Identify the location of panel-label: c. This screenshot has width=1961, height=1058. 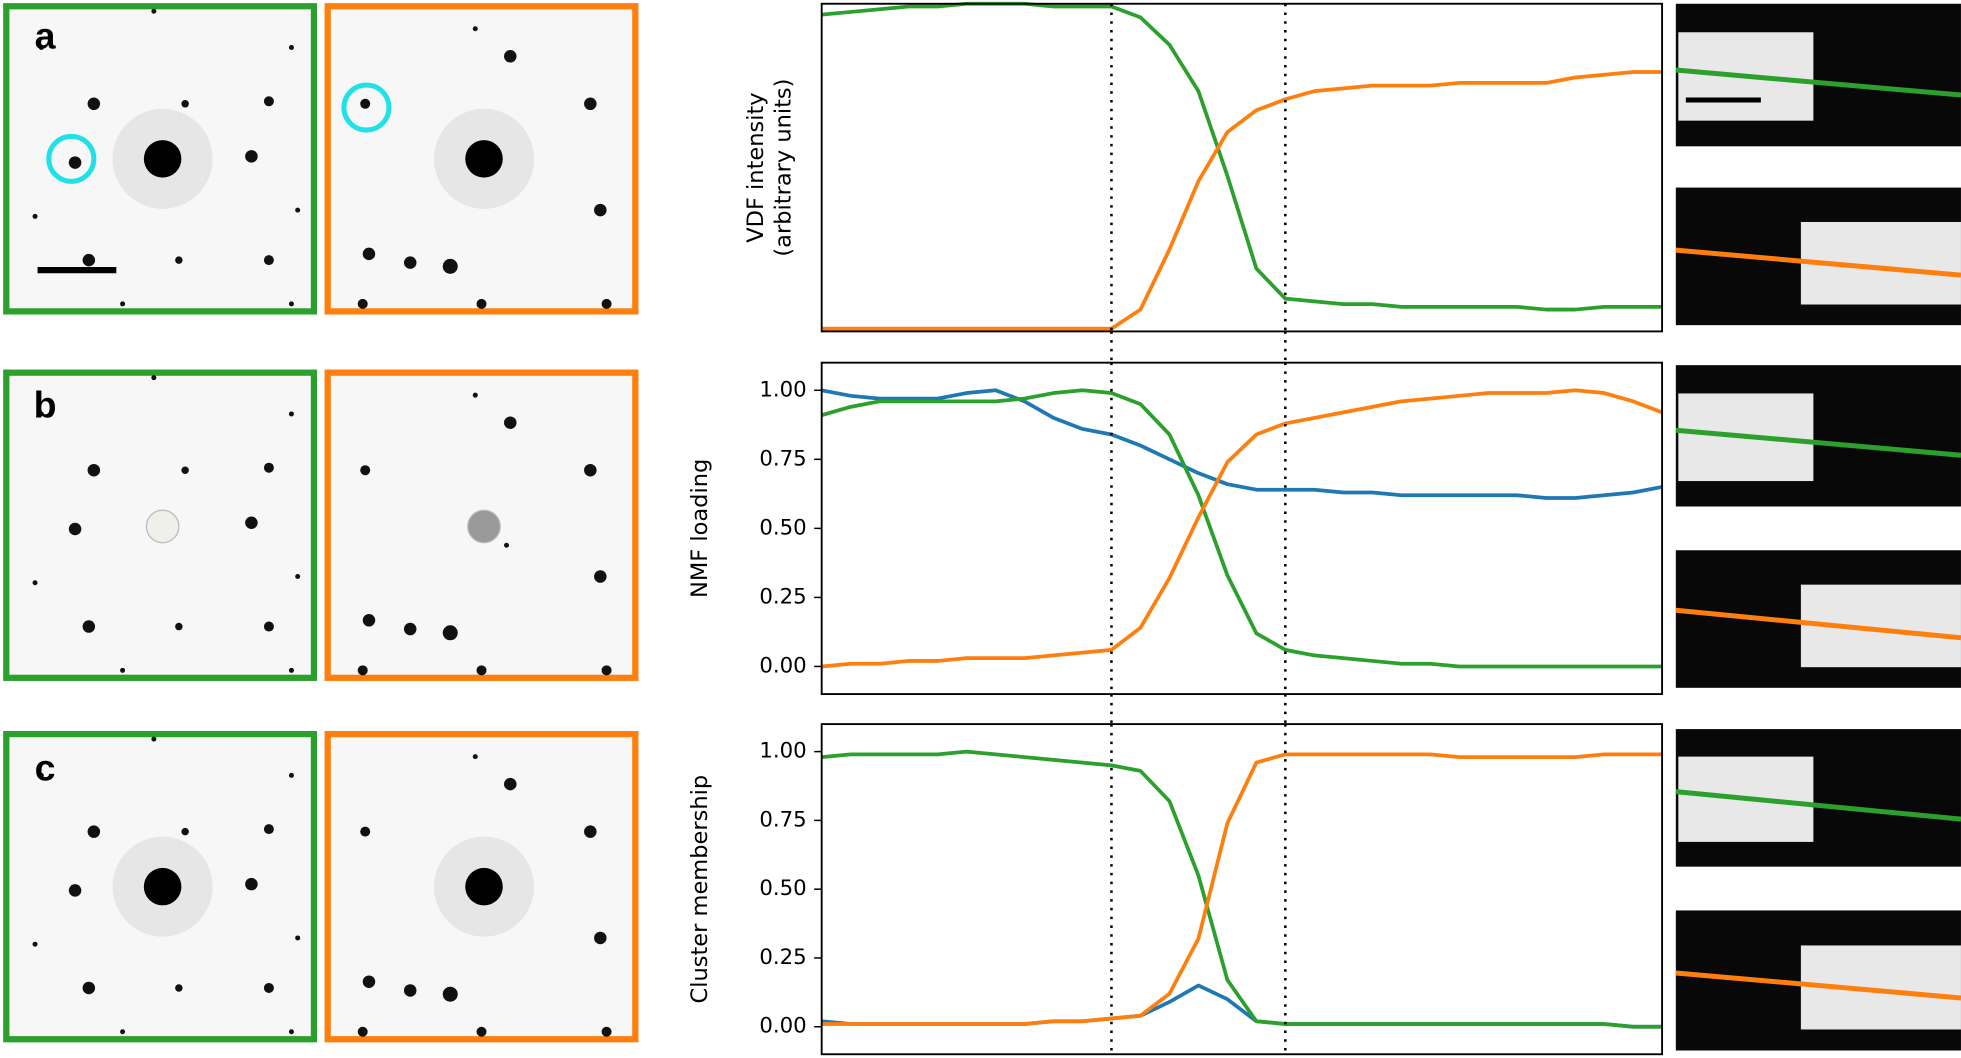
(45, 767).